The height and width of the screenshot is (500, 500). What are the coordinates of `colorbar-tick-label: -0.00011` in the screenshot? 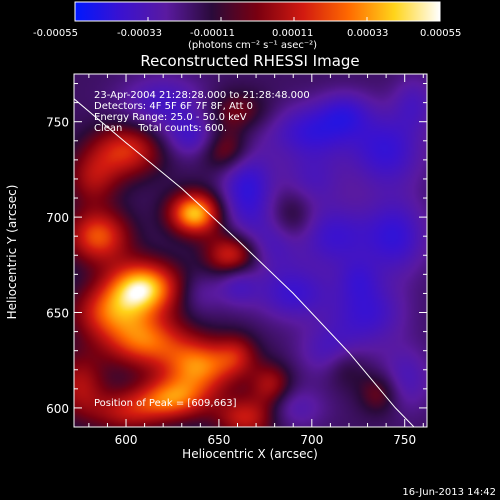 It's located at (212, 33).